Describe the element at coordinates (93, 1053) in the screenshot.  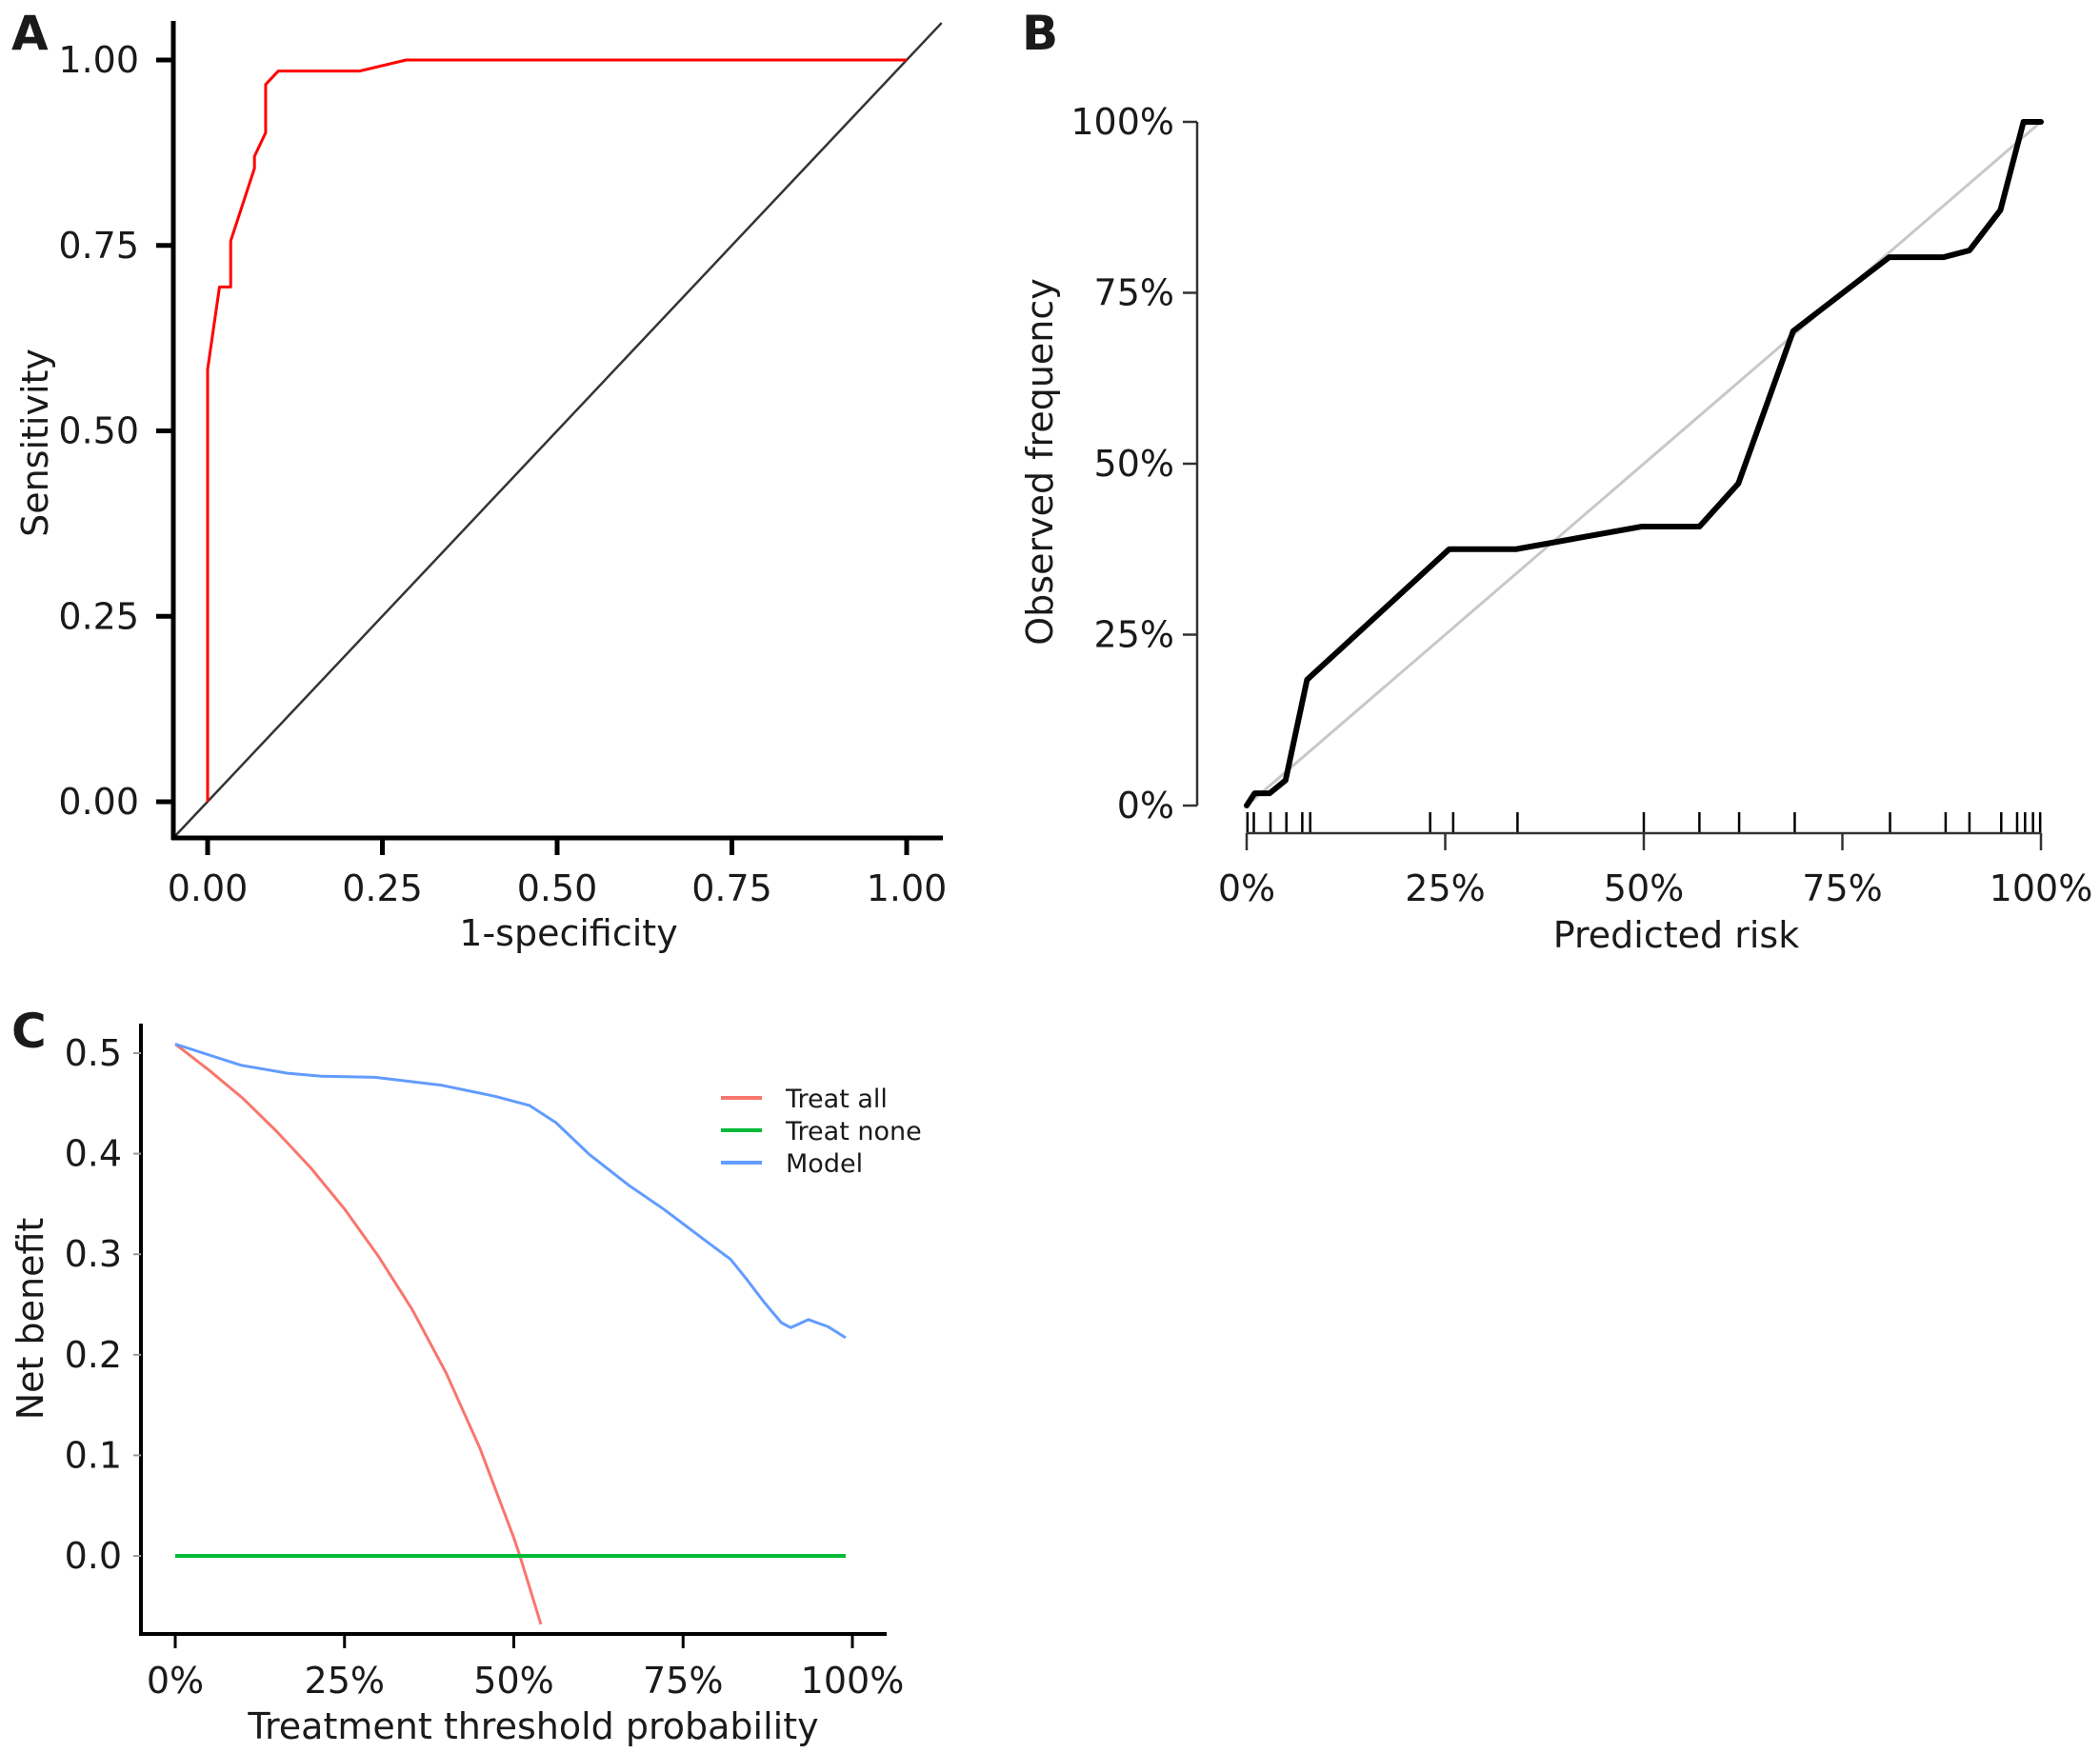
I see `y-tick-label: 0.5` at that location.